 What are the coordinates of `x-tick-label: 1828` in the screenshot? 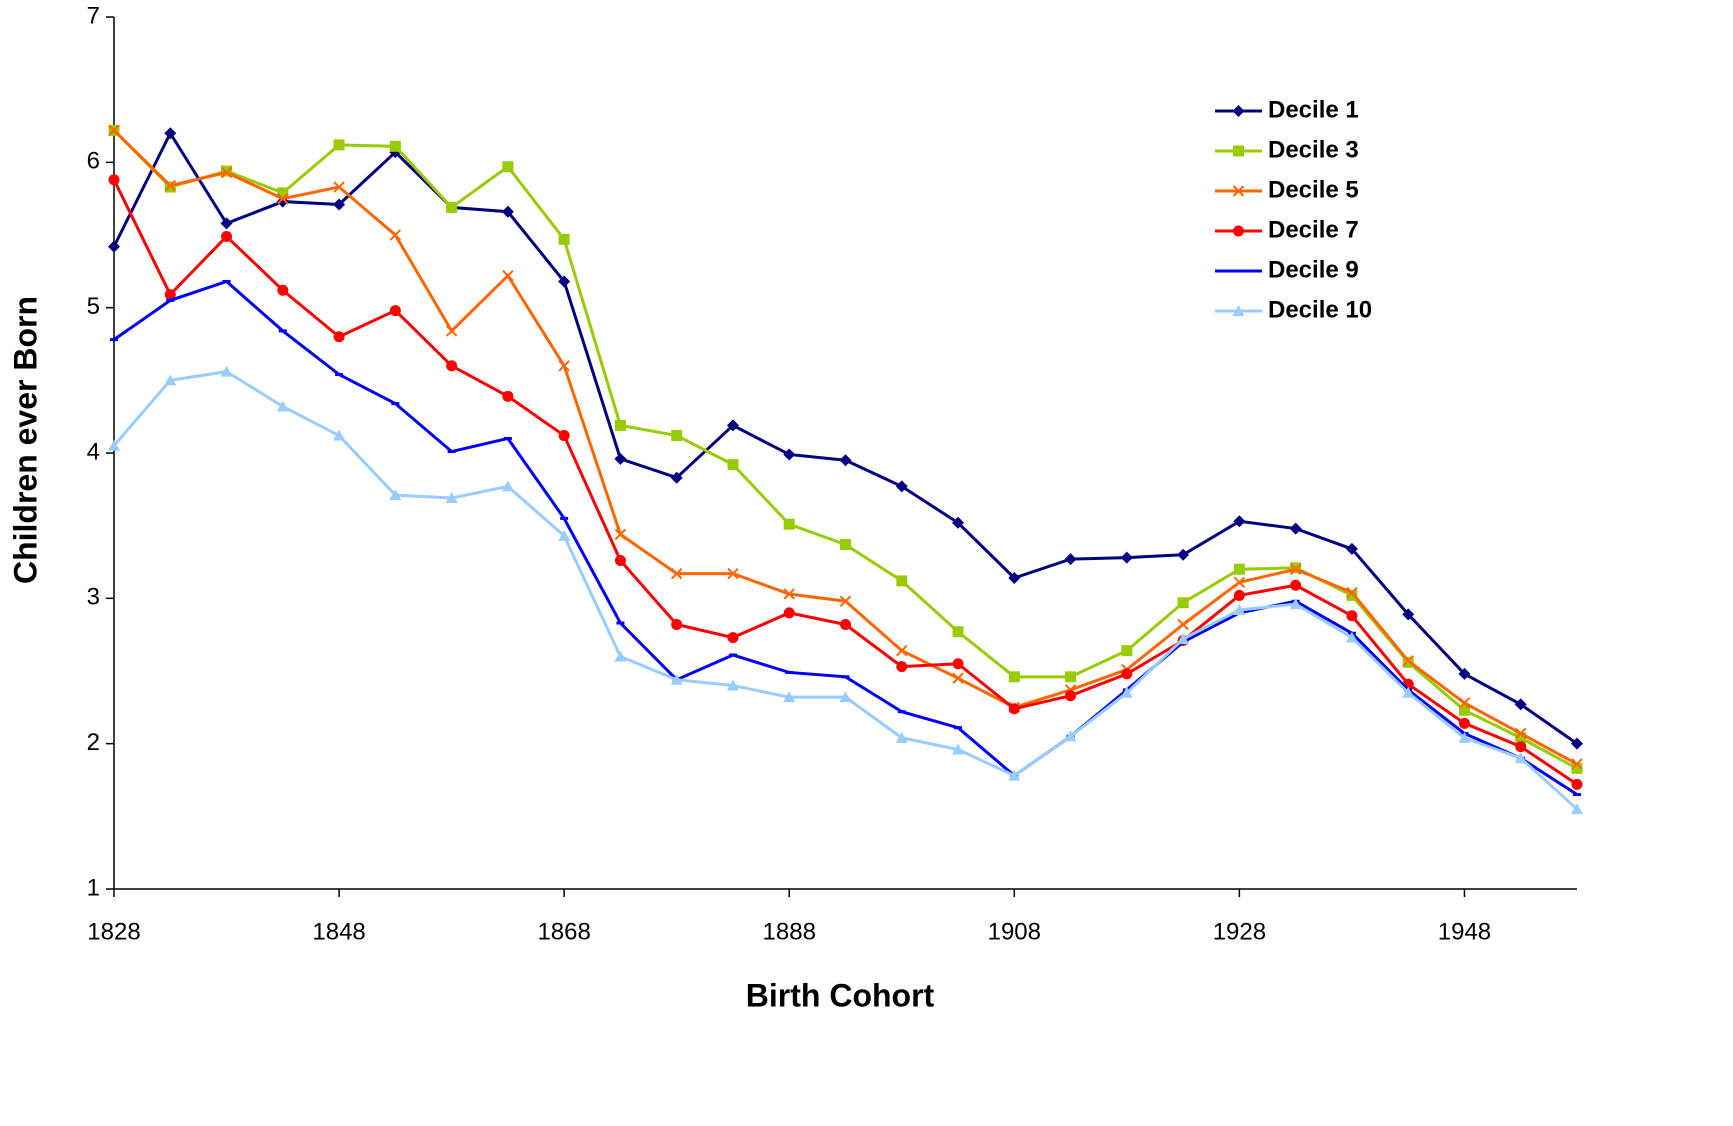 It's located at (113, 931).